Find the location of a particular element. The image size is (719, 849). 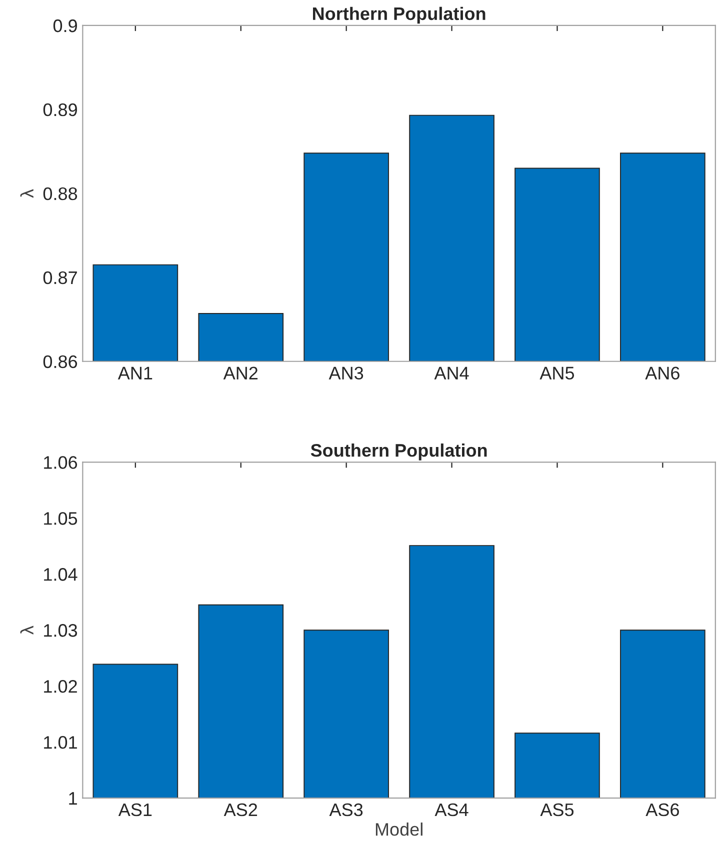

y-tick-label: 1.06 is located at coordinates (61, 462).